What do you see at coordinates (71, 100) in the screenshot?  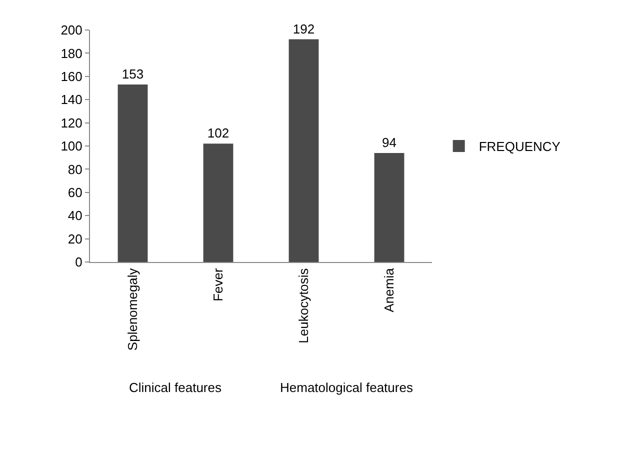 I see `y-tick-label: 140` at bounding box center [71, 100].